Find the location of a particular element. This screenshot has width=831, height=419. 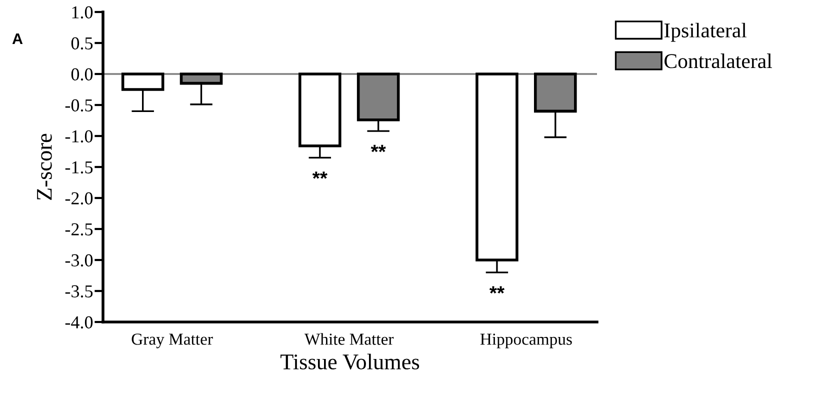

y-tick-label: 0.5 is located at coordinates (82, 43).